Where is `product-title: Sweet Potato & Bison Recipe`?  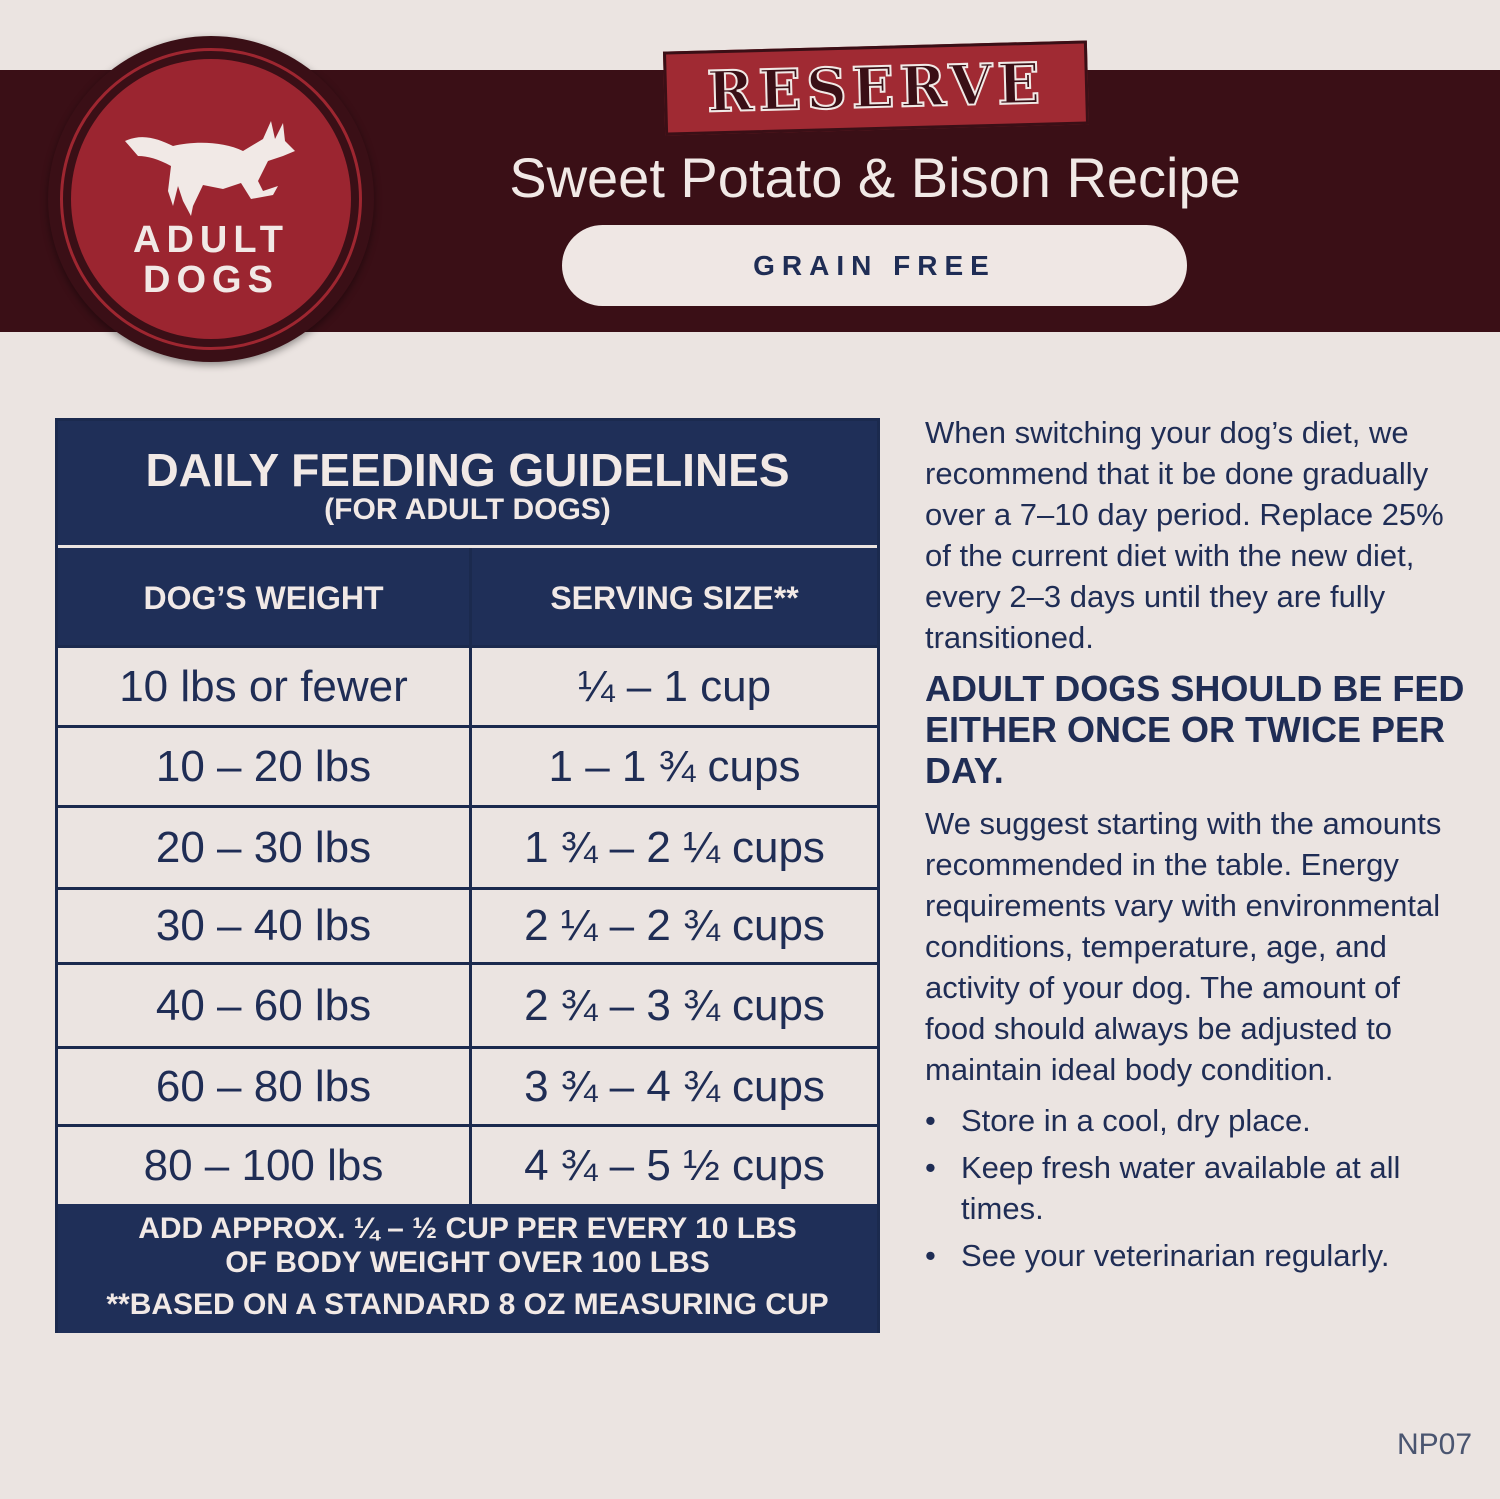
product-title: Sweet Potato & Bison Recipe is located at coordinates (875, 177).